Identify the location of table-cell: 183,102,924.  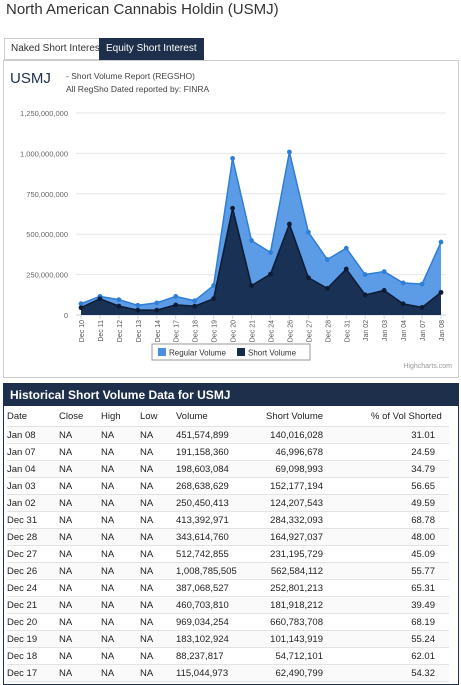
(221, 639).